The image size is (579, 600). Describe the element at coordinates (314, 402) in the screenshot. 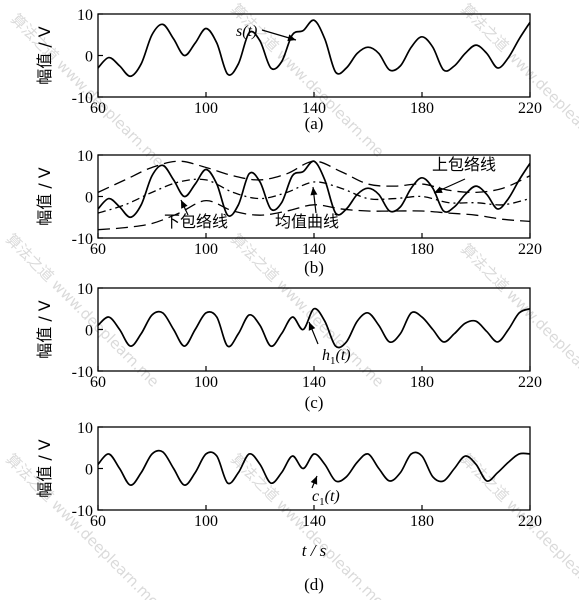

I see `panel-caption: (c)` at that location.